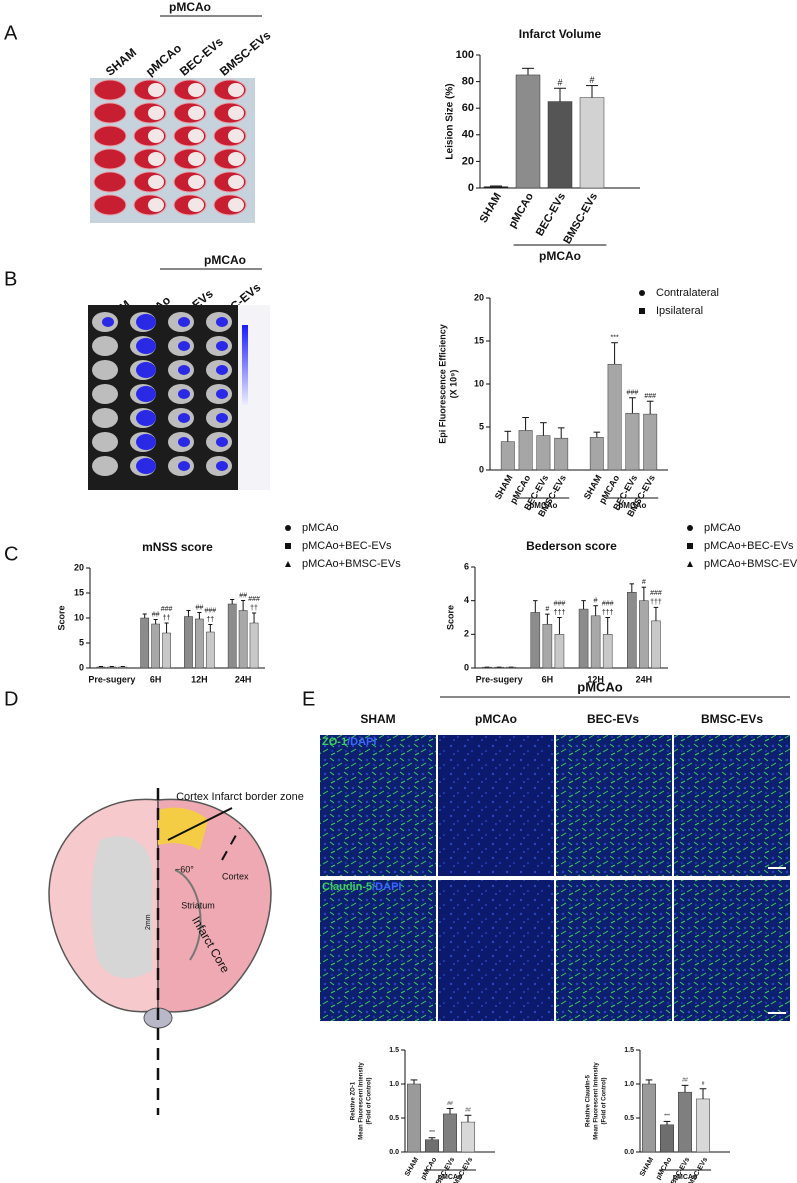 This screenshot has height=1183, width=797. Describe the element at coordinates (749, 546) in the screenshot. I see `legend-label: pMCAo+BEC-EVs` at that location.